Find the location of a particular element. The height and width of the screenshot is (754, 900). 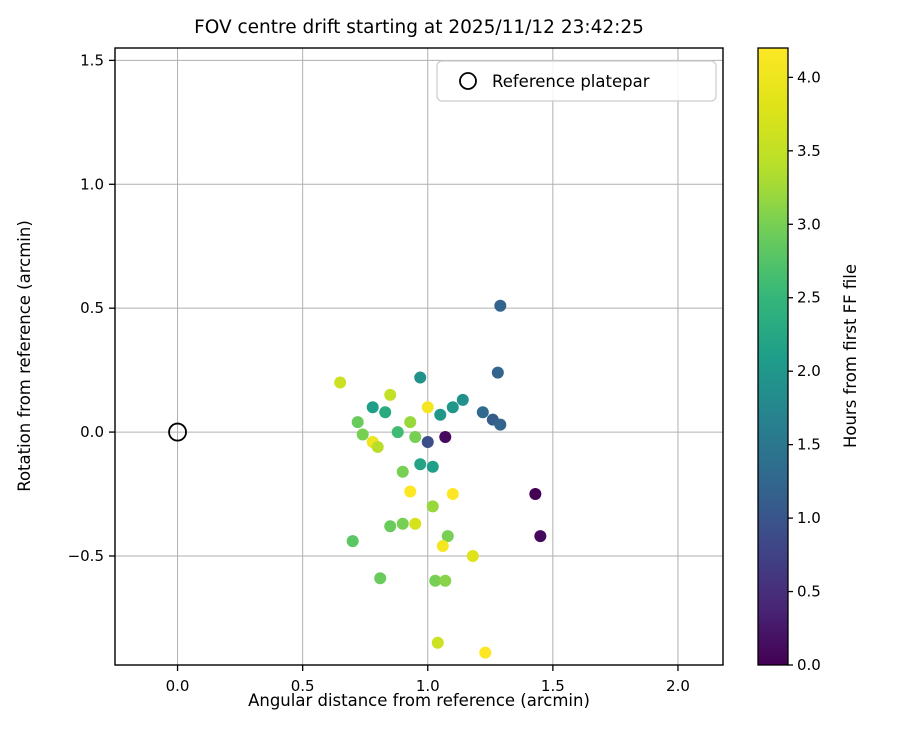

x-tick-label: 2.0 is located at coordinates (678, 686).